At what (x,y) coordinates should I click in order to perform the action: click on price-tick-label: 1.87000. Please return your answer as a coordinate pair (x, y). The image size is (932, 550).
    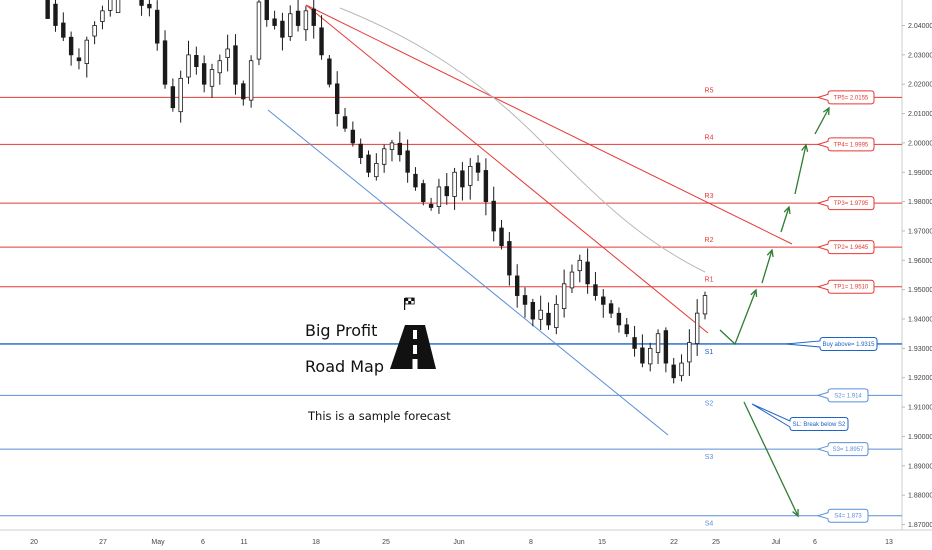
    Looking at the image, I should click on (920, 525).